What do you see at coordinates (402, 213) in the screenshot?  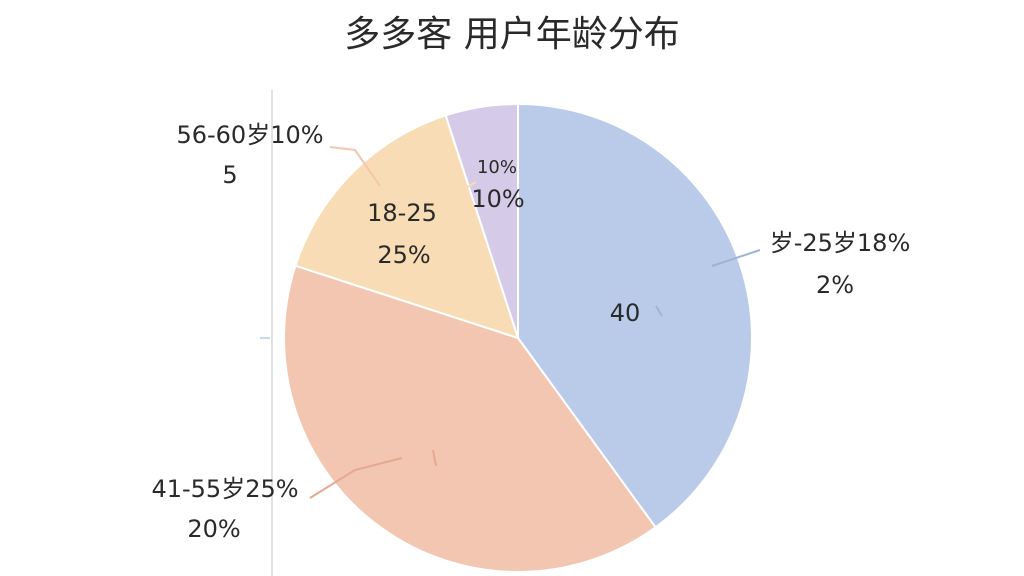 I see `annotation: 18-25` at bounding box center [402, 213].